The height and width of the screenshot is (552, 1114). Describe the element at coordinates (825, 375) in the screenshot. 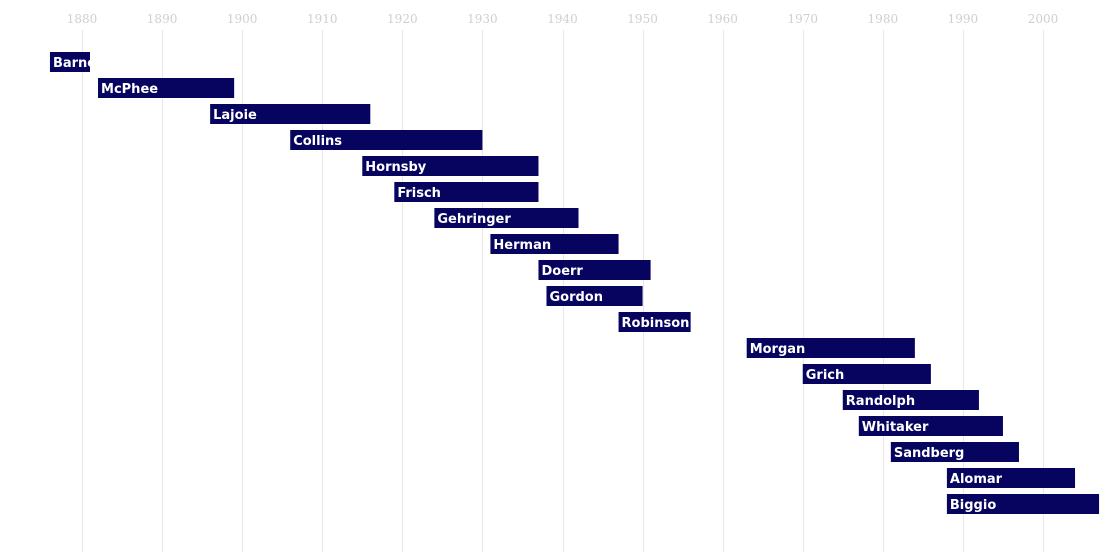

I see `bar-label-grich: Grich` at that location.